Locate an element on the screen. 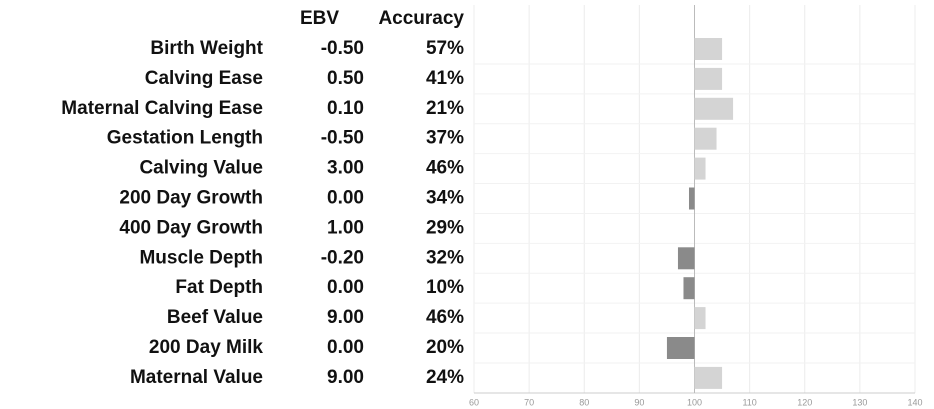 Image resolution: width=934 pixels, height=409 pixels. row-label: 200 Day Growth is located at coordinates (191, 198).